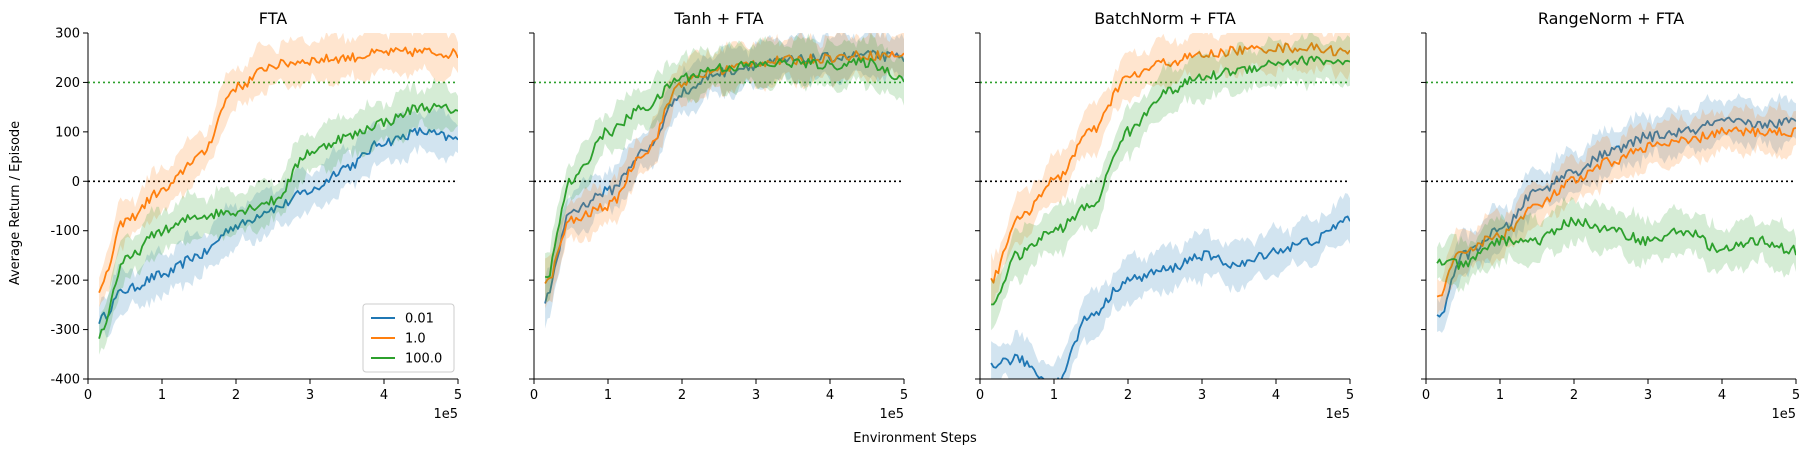 The height and width of the screenshot is (454, 1806). I want to click on y-tick-label: 100, so click(67, 132).